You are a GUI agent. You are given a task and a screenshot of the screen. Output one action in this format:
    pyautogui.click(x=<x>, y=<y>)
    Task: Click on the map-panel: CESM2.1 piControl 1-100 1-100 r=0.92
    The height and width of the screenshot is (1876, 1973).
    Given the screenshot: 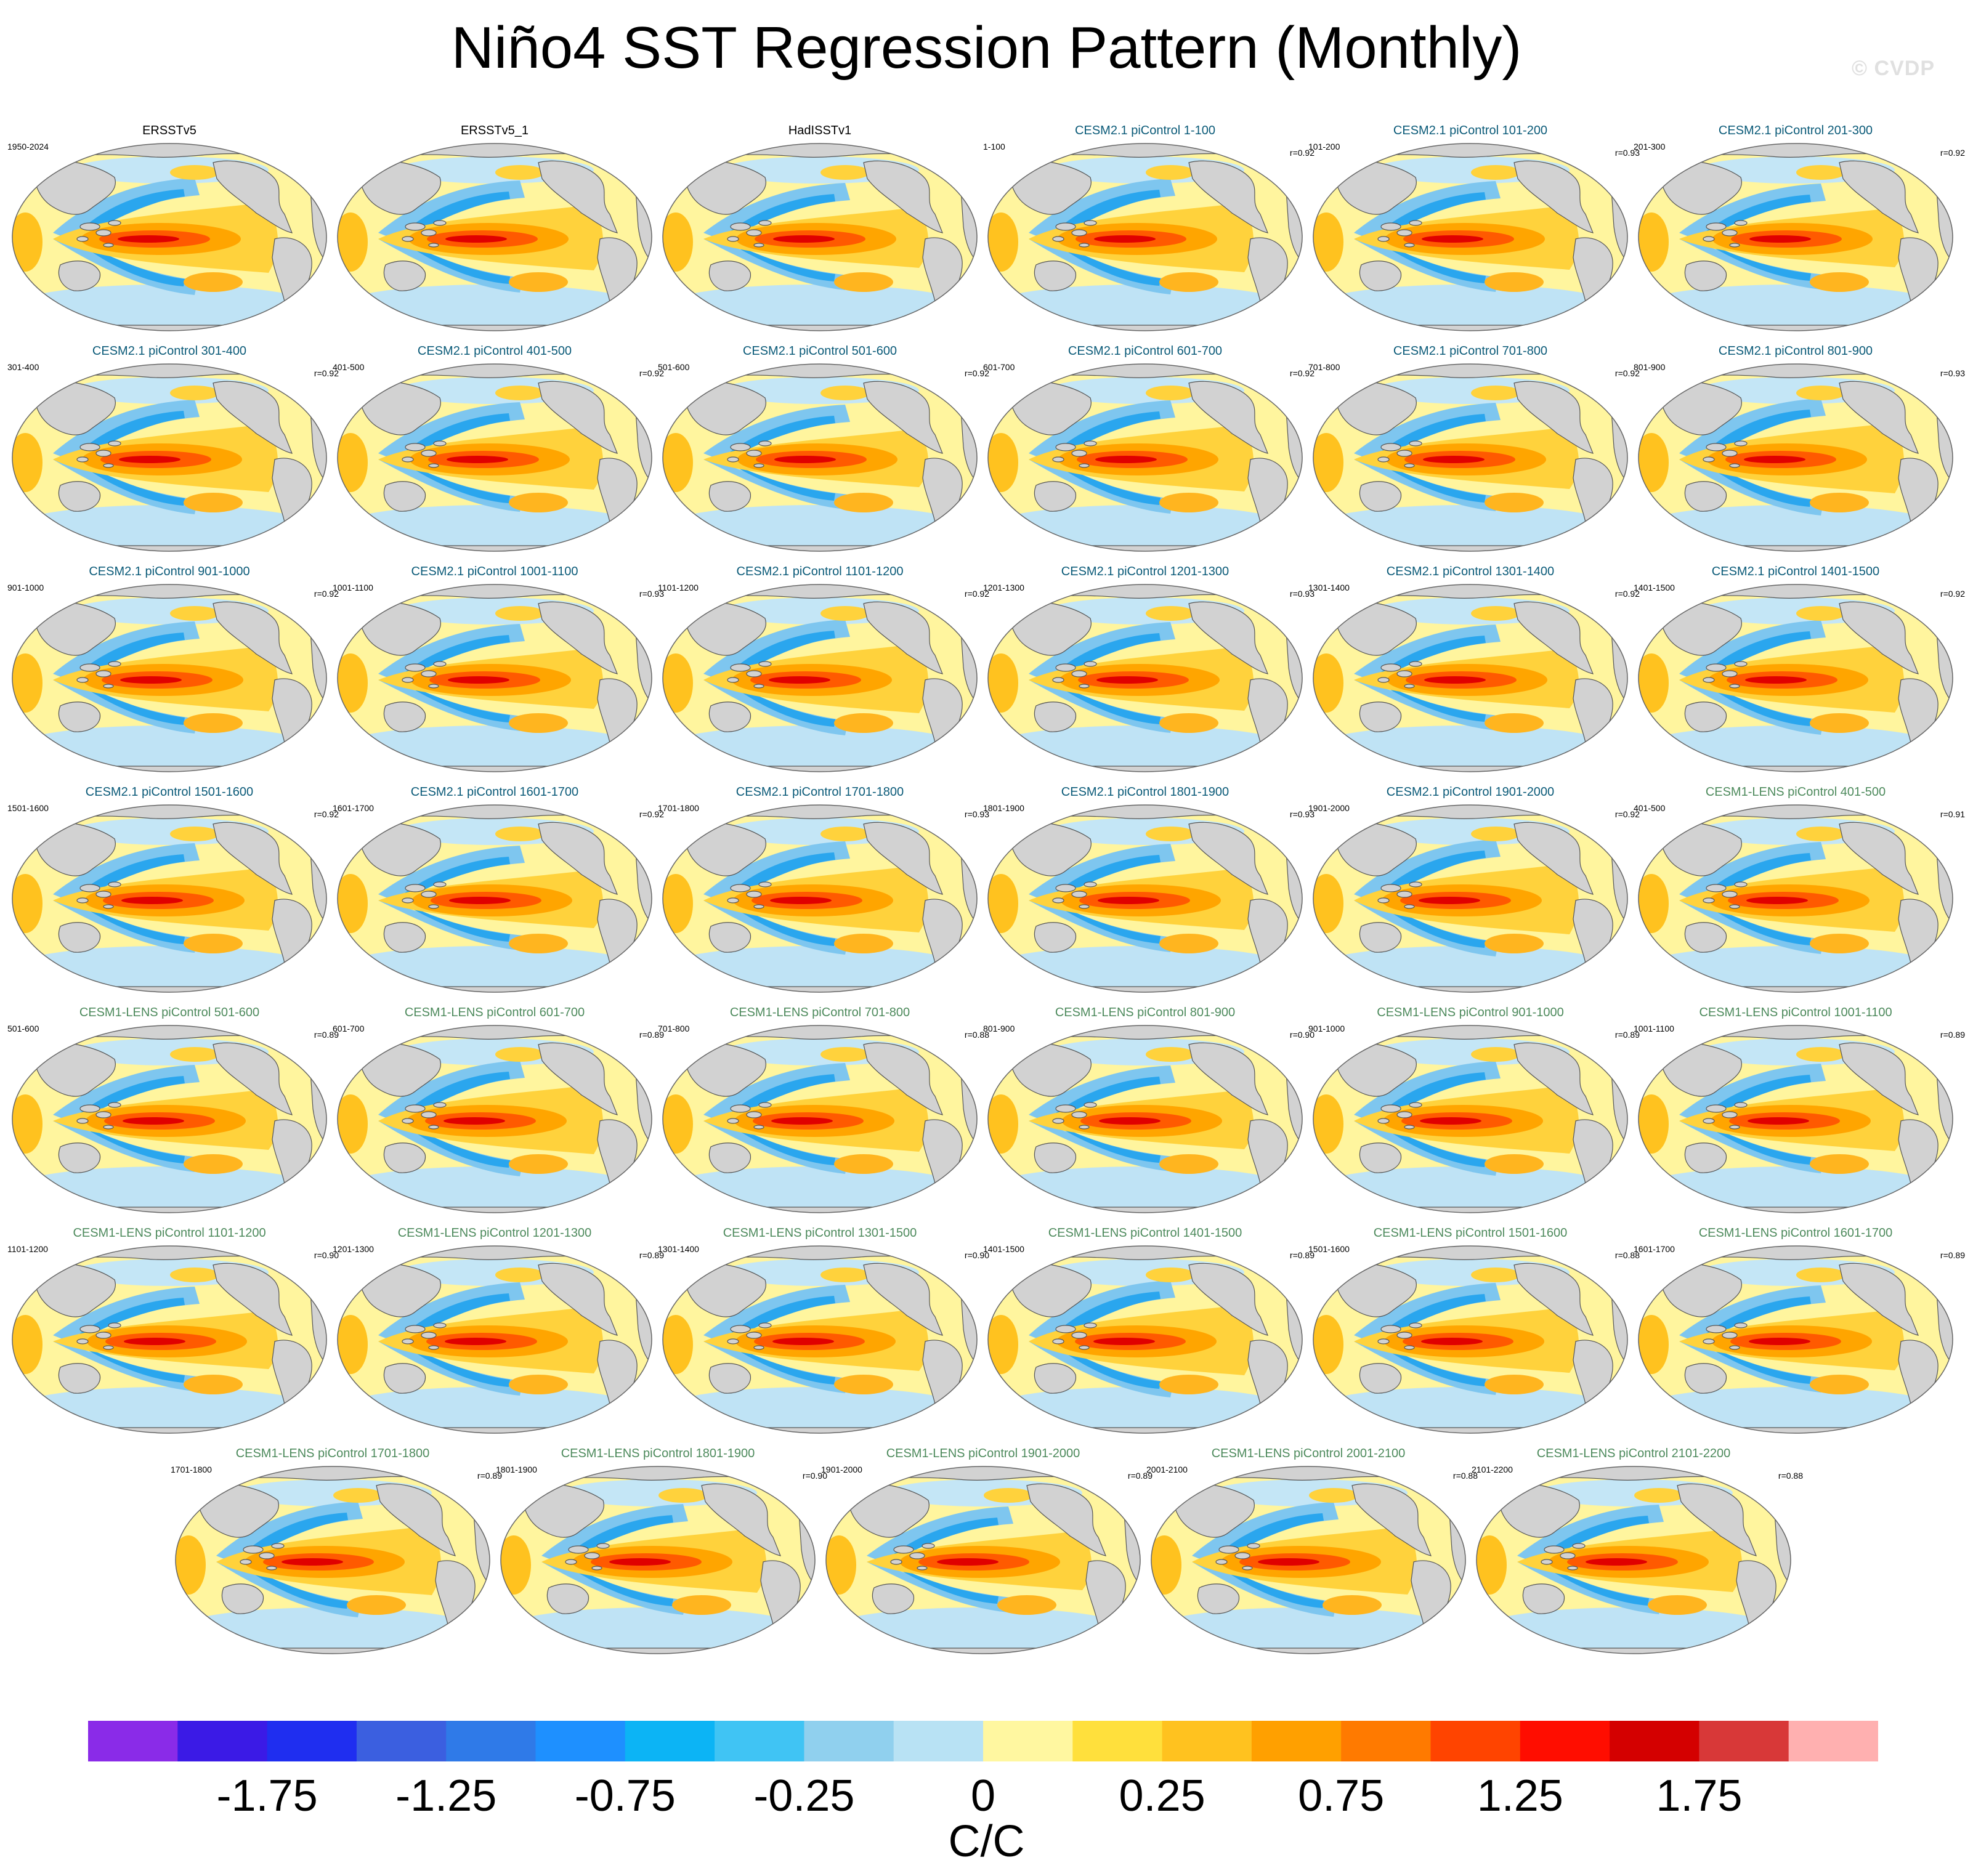 What is the action you would take?
    pyautogui.click(x=1148, y=229)
    